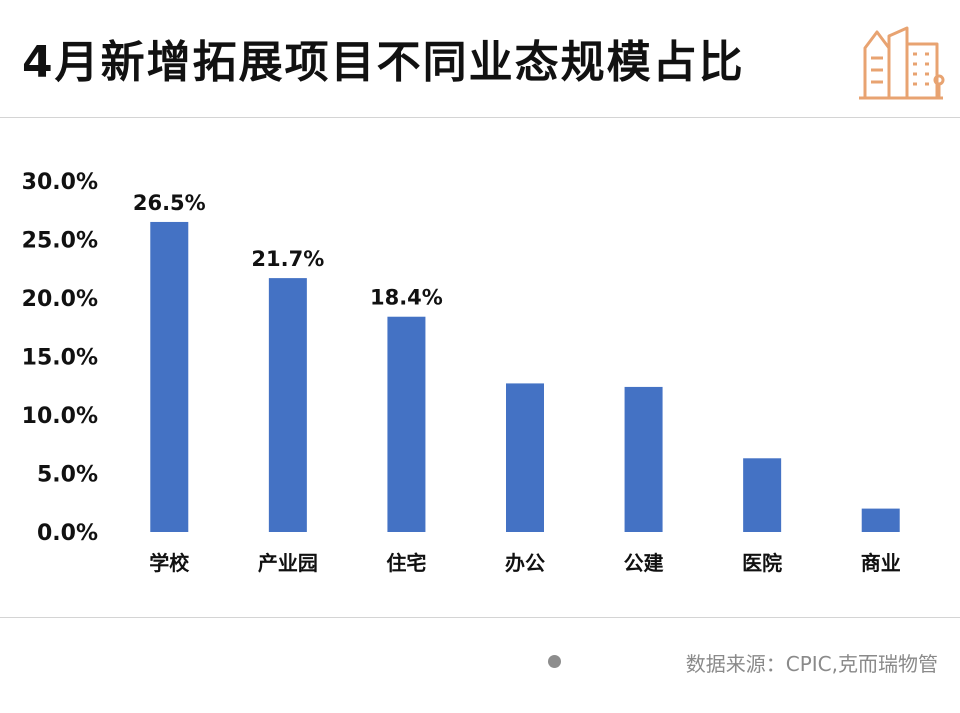 This screenshot has height=713, width=960. Describe the element at coordinates (383, 62) in the screenshot. I see `chart-title: 4月新增拓展项目不同业态规模占比` at that location.